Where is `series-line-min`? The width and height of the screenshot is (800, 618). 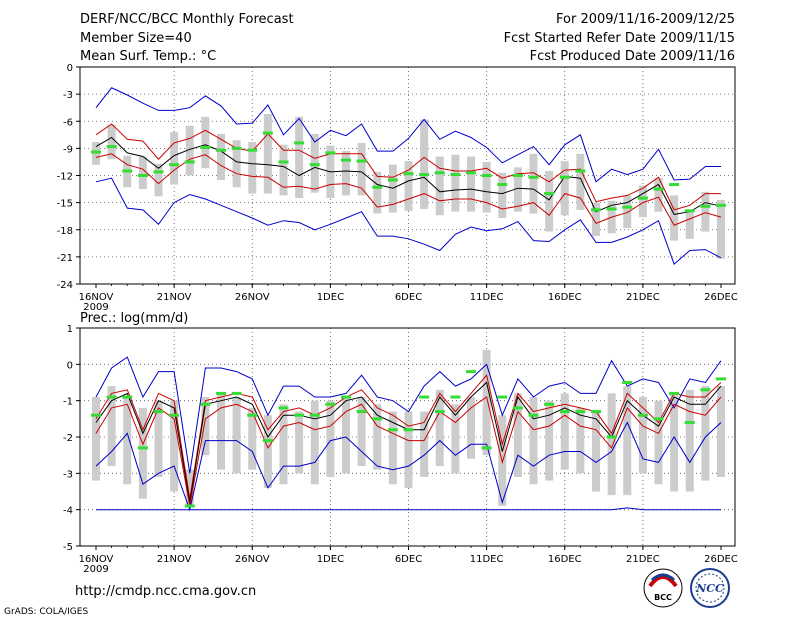 series-line-min is located at coordinates (408, 221).